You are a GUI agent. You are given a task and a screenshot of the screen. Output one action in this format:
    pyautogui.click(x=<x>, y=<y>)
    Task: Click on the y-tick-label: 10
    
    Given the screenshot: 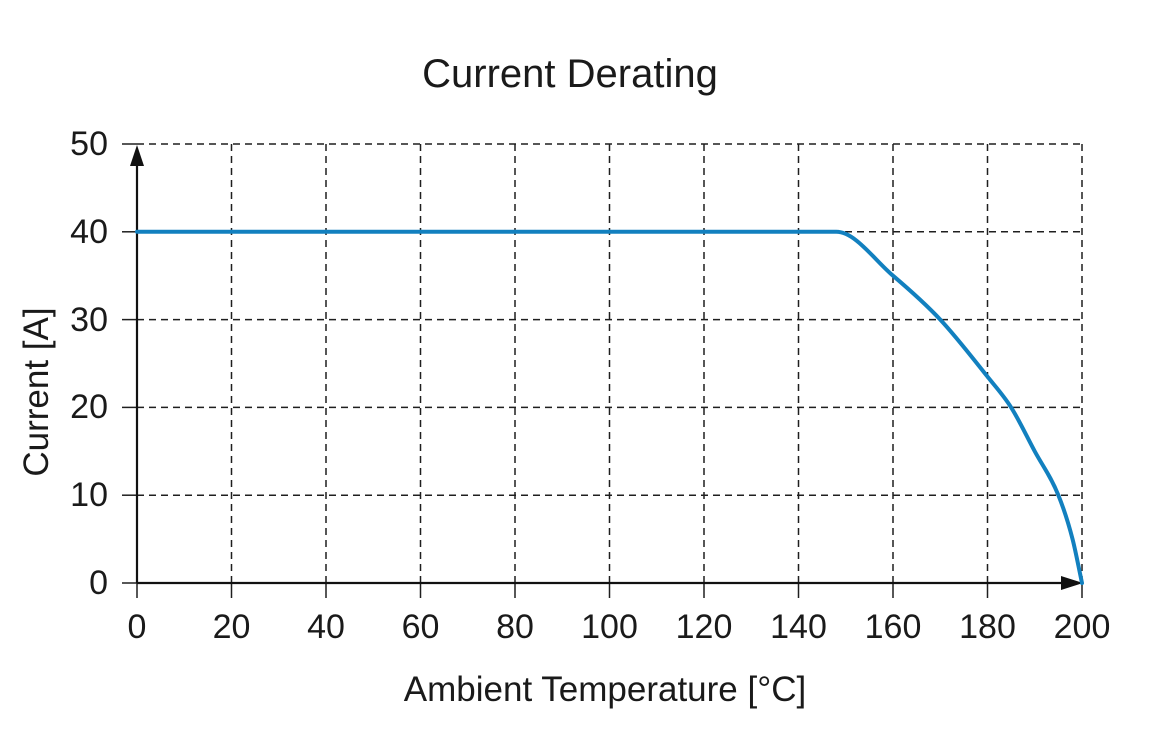 What is the action you would take?
    pyautogui.click(x=89, y=495)
    